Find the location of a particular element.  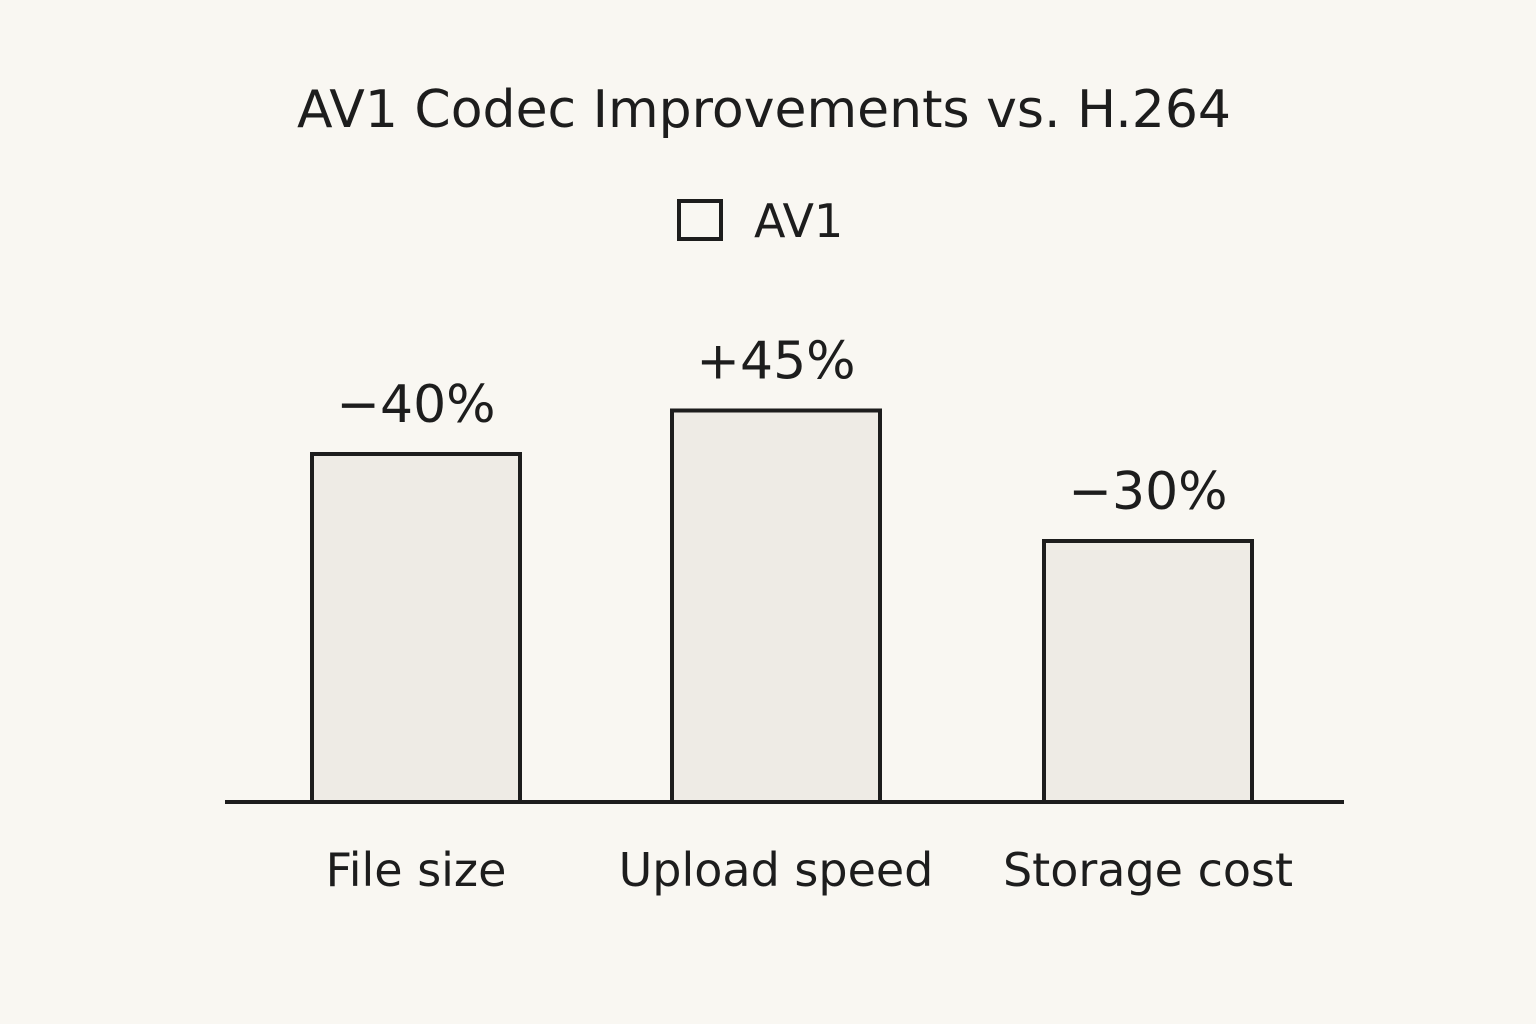

category-tick-label: Storage cost is located at coordinates (1148, 870).